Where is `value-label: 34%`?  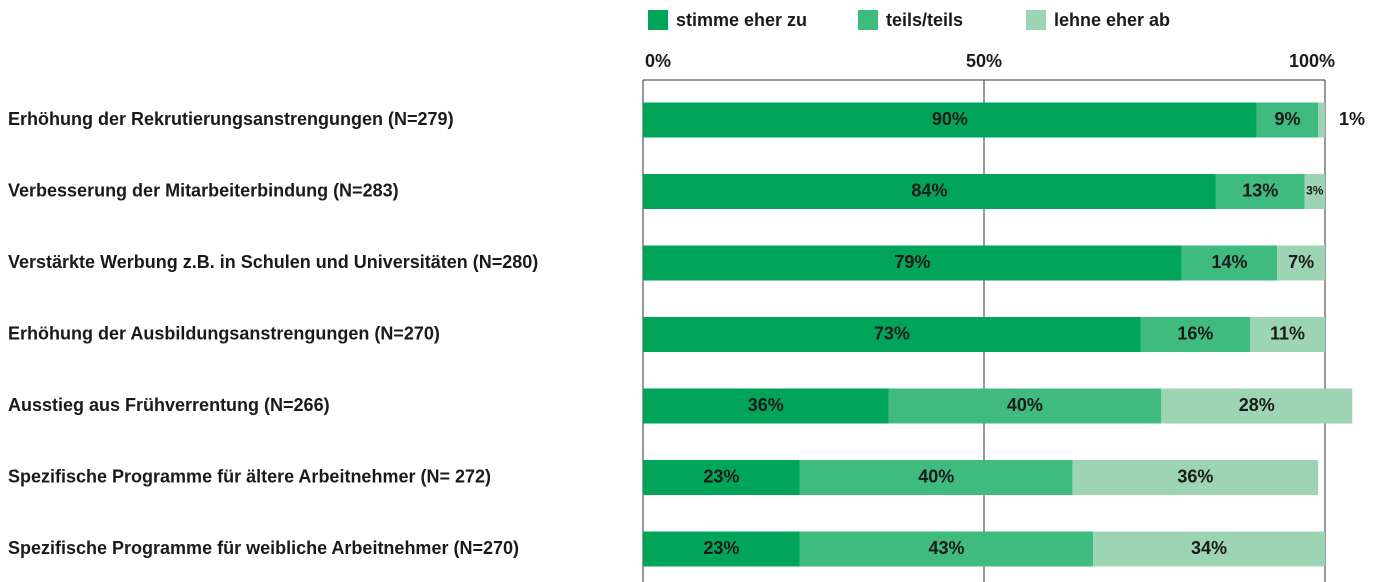 value-label: 34% is located at coordinates (1209, 548).